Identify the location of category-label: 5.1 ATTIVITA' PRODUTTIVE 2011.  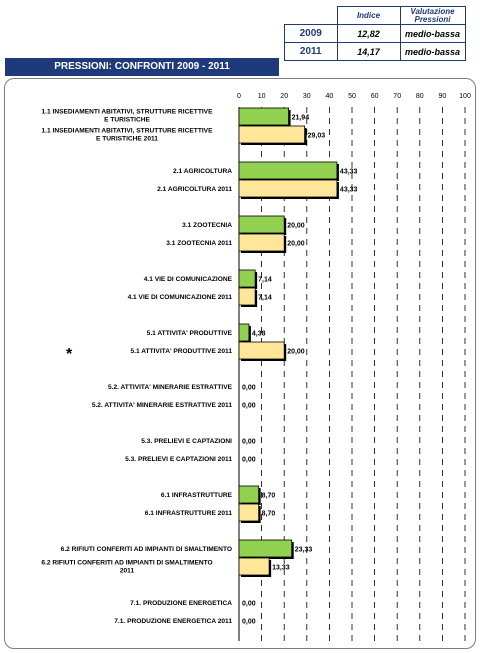
(182, 351).